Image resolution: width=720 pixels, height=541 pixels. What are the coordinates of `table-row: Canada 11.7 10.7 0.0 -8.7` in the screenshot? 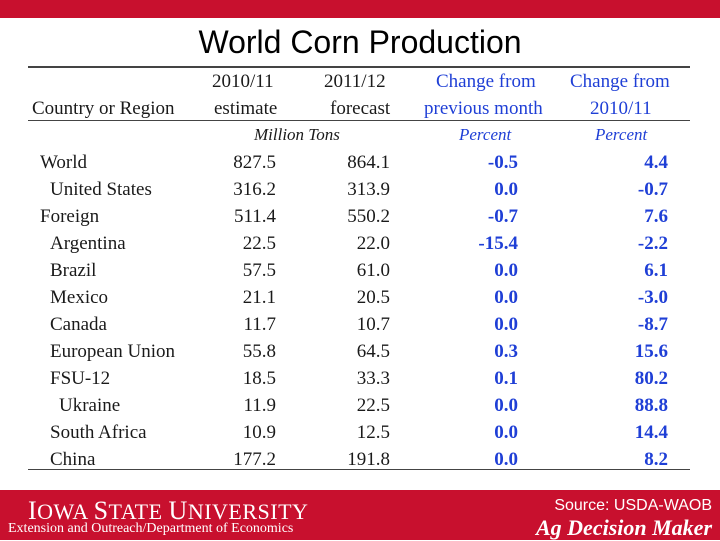 It's located at (359, 324).